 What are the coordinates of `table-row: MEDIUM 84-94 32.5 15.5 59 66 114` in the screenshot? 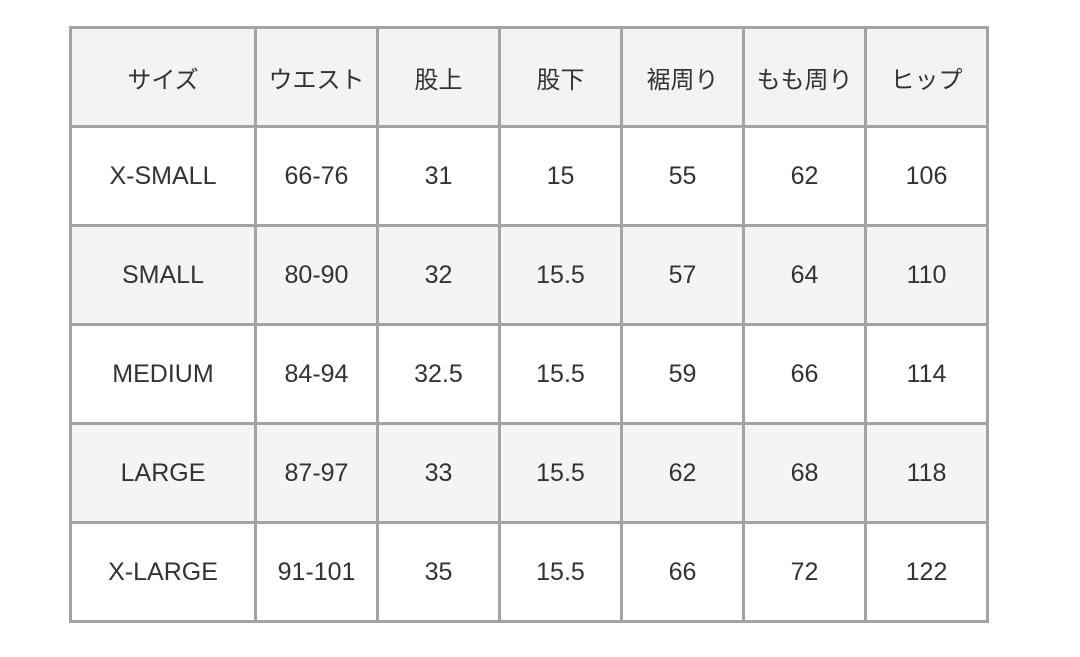 It's located at (529, 374).